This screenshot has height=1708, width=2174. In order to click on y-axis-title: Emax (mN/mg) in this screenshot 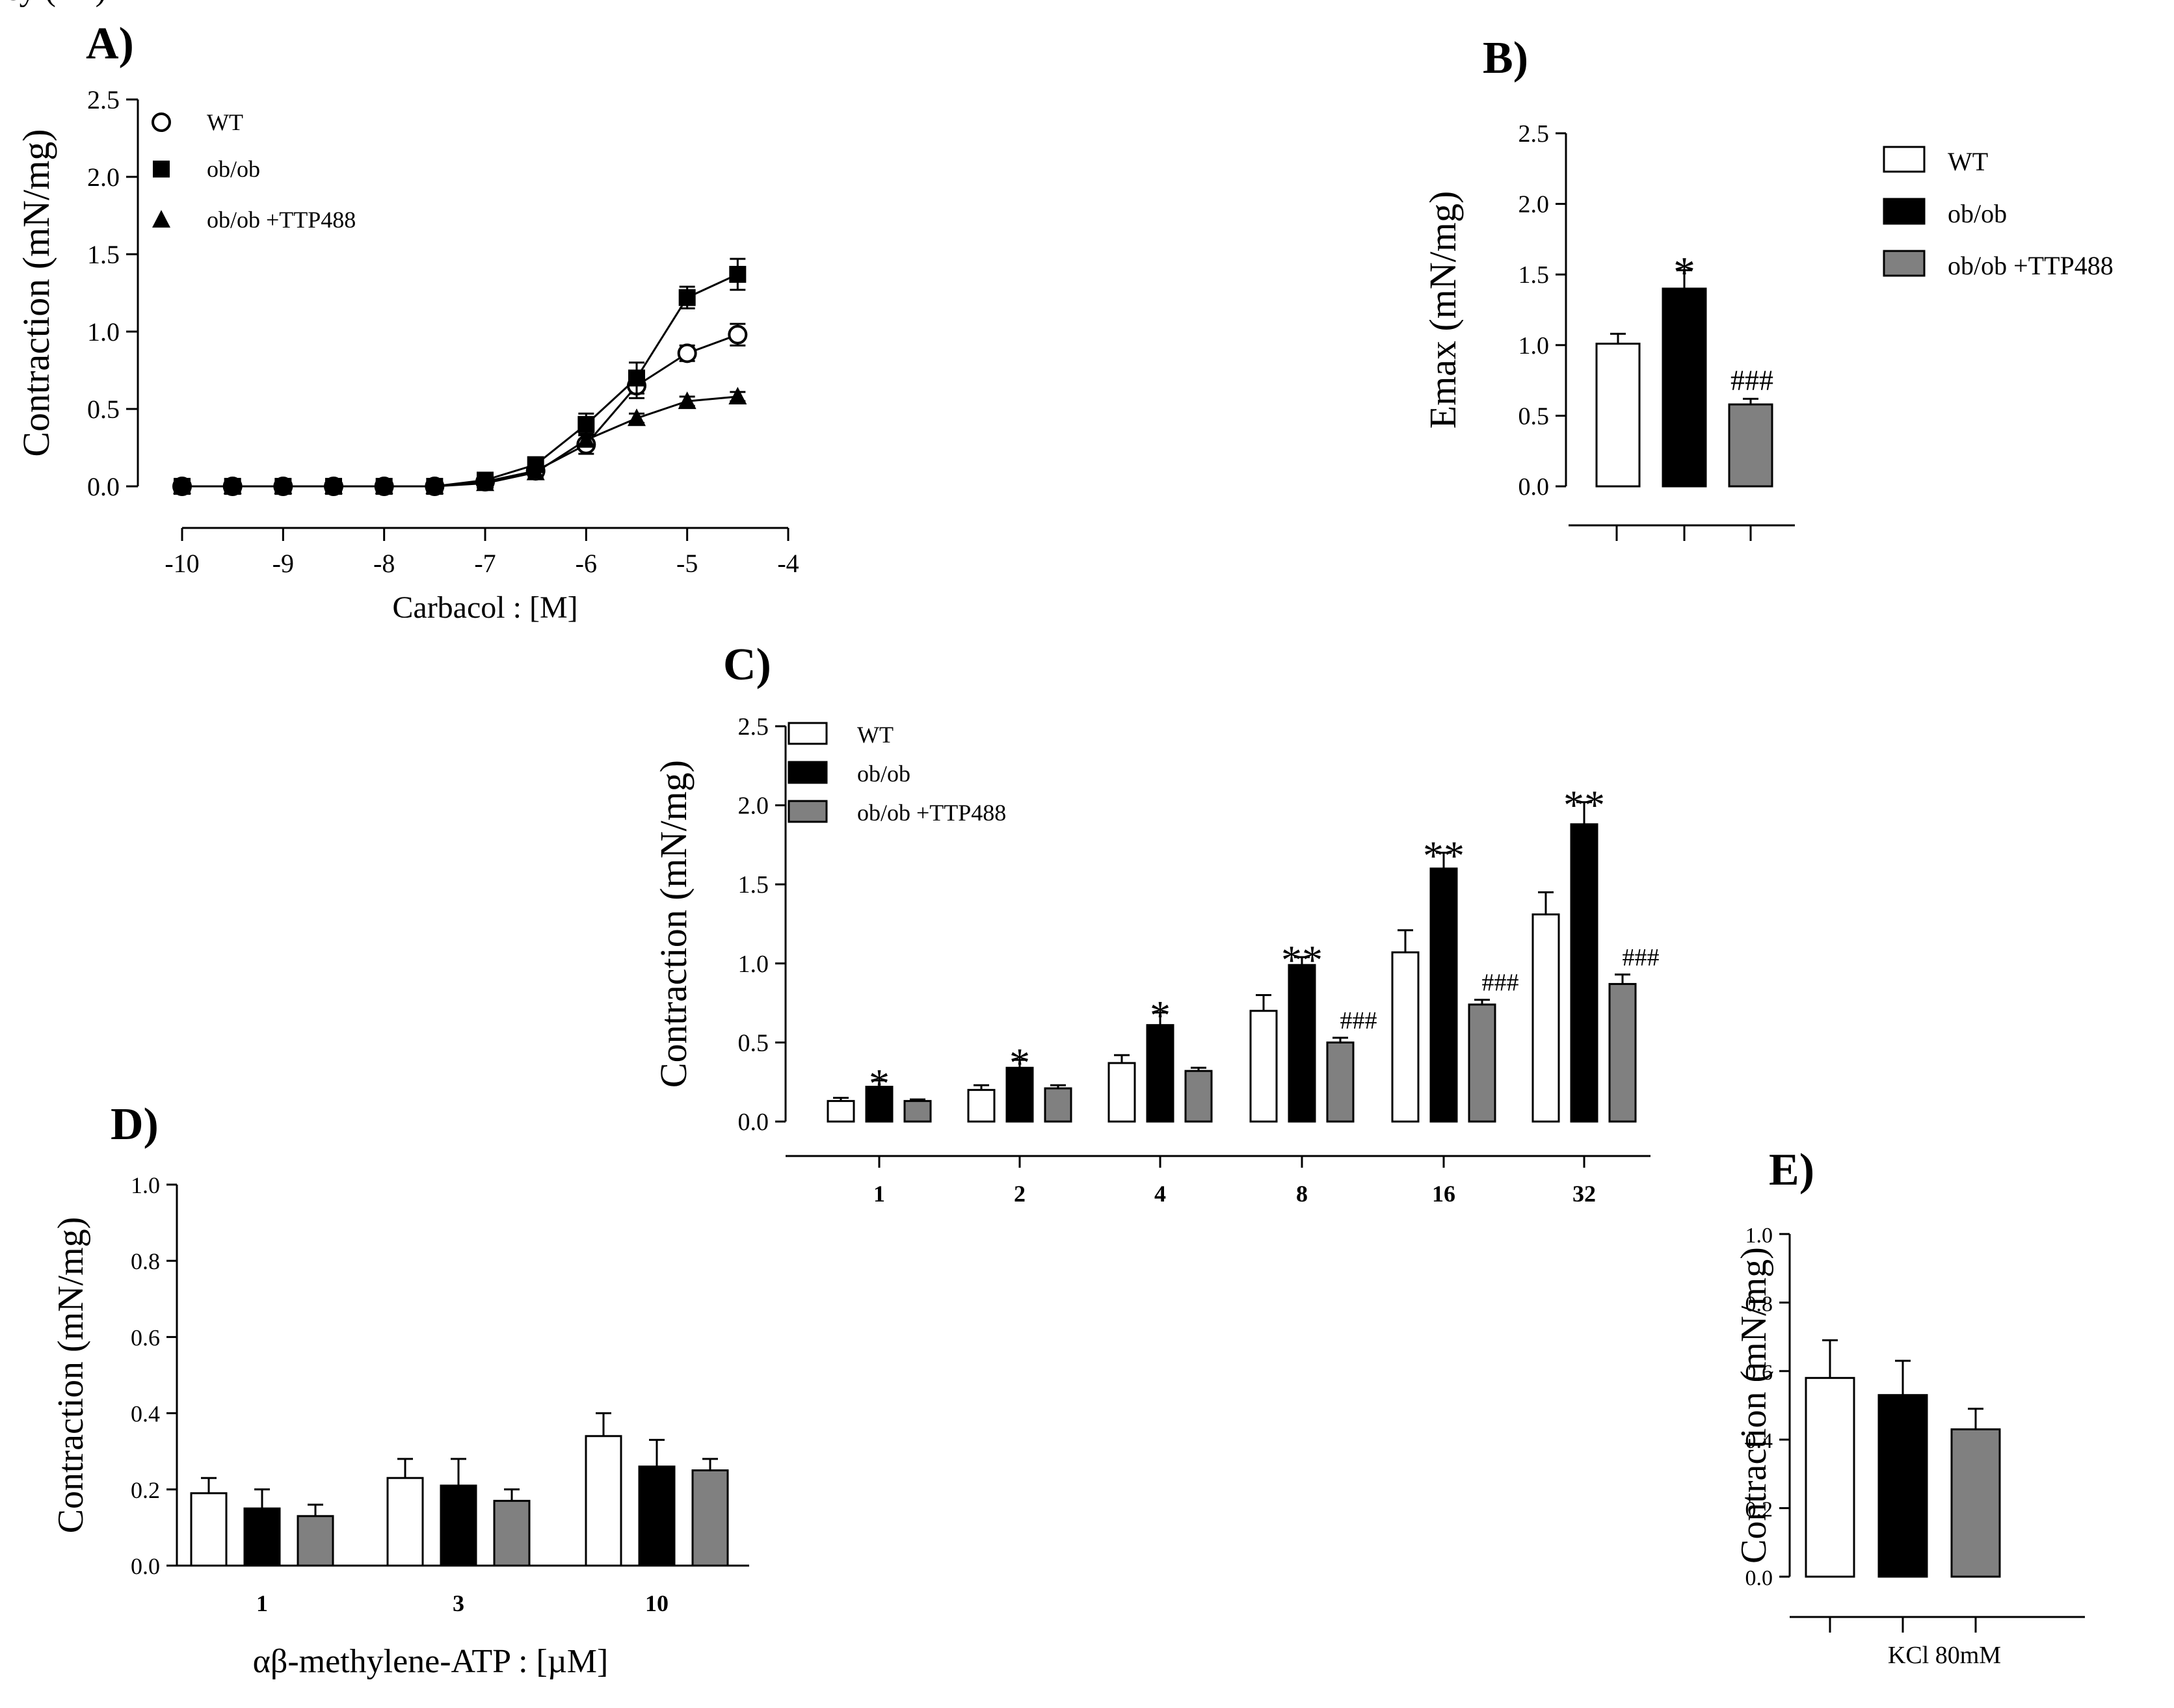, I will do `click(1443, 310)`.